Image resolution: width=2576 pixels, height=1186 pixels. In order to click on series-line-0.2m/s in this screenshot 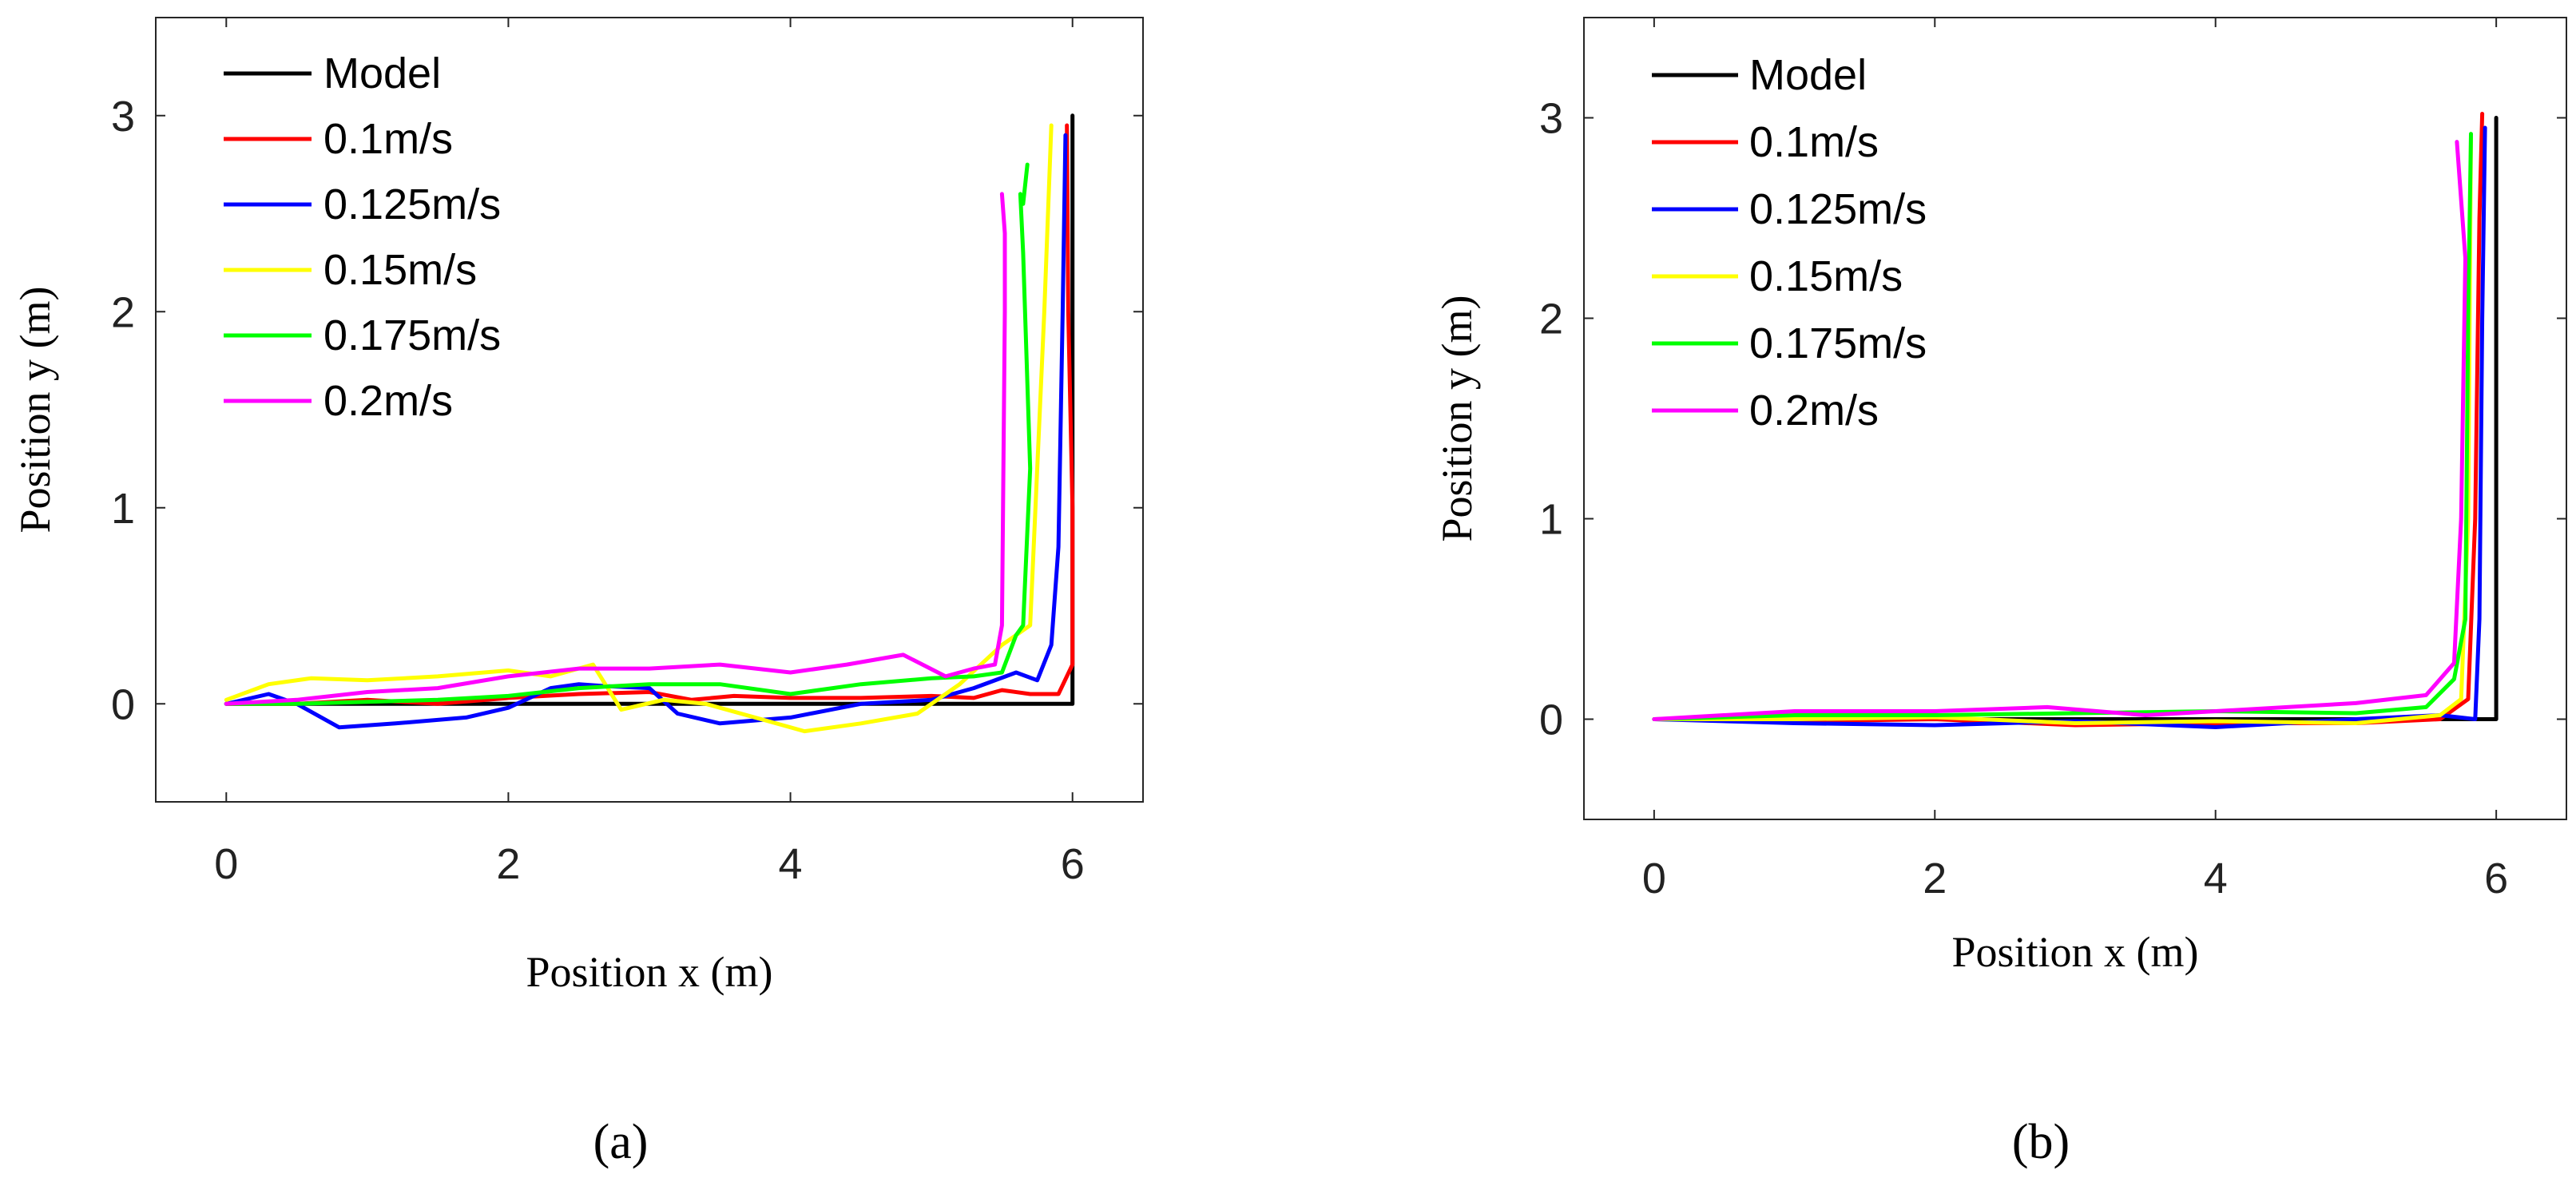, I will do `click(615, 449)`.